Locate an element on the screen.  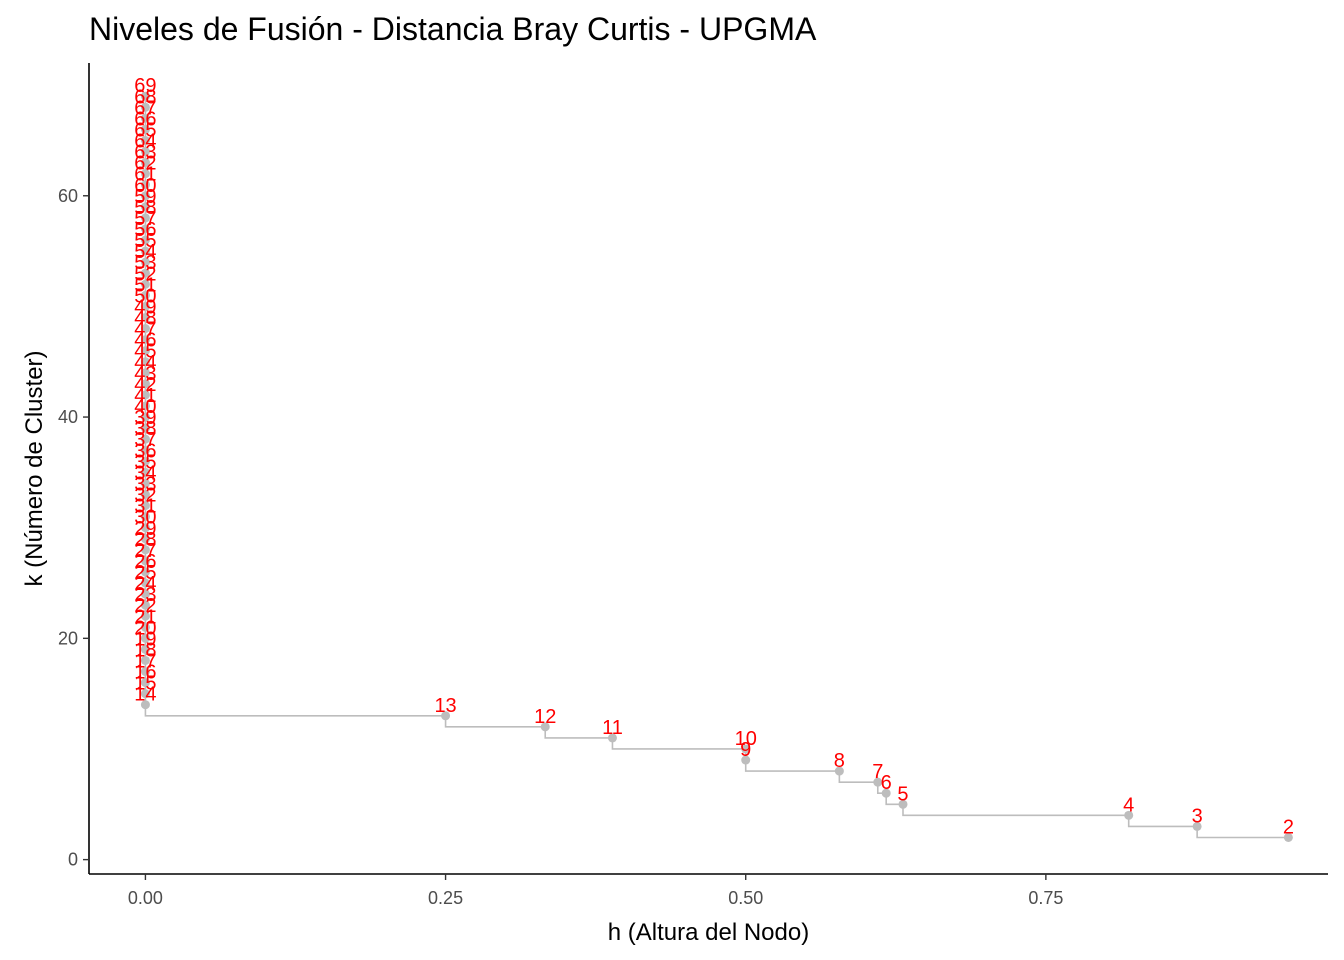
data-point-label: 68 is located at coordinates (145, 97).